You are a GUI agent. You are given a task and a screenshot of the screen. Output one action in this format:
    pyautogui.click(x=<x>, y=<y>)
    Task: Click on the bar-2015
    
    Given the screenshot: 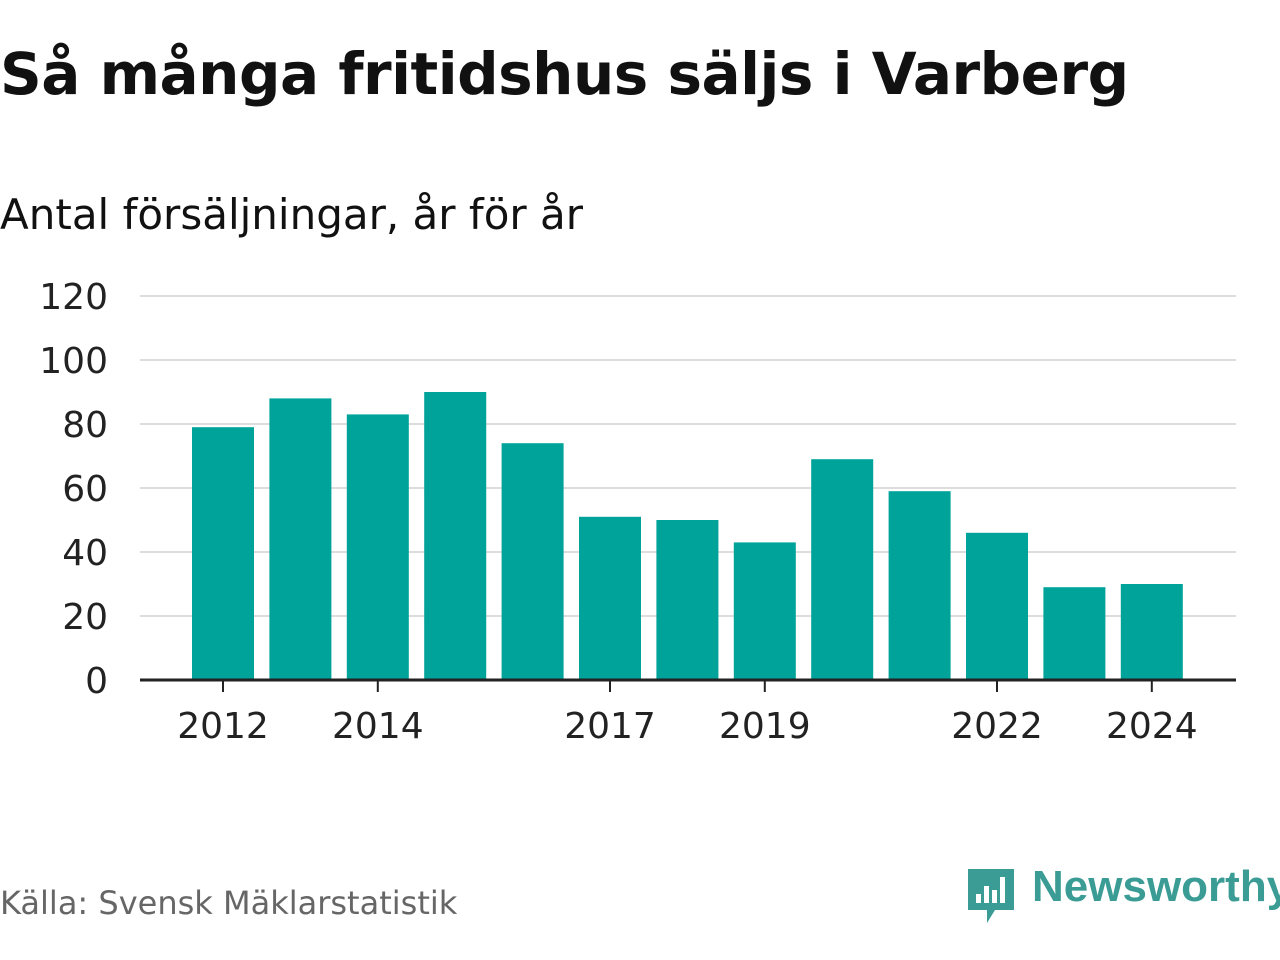 What is the action you would take?
    pyautogui.click(x=455, y=536)
    